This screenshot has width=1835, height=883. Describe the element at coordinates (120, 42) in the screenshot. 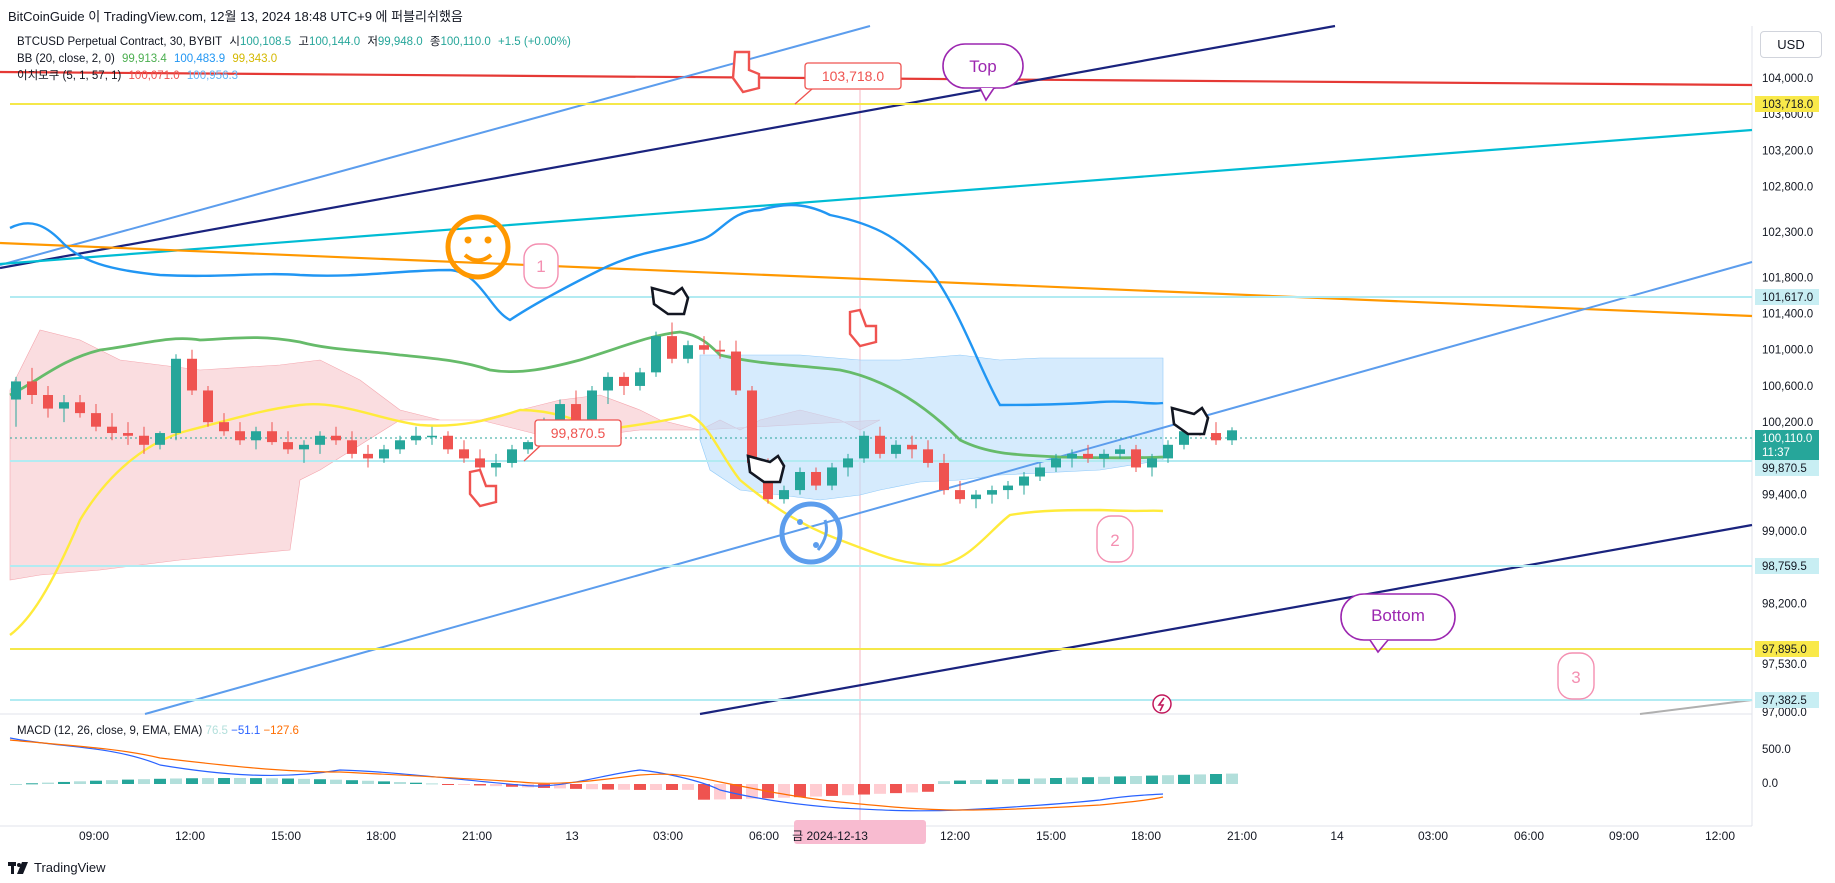

I see `symbol-label: BTCUSD Perpetual Contract, 30, BYBIT` at that location.